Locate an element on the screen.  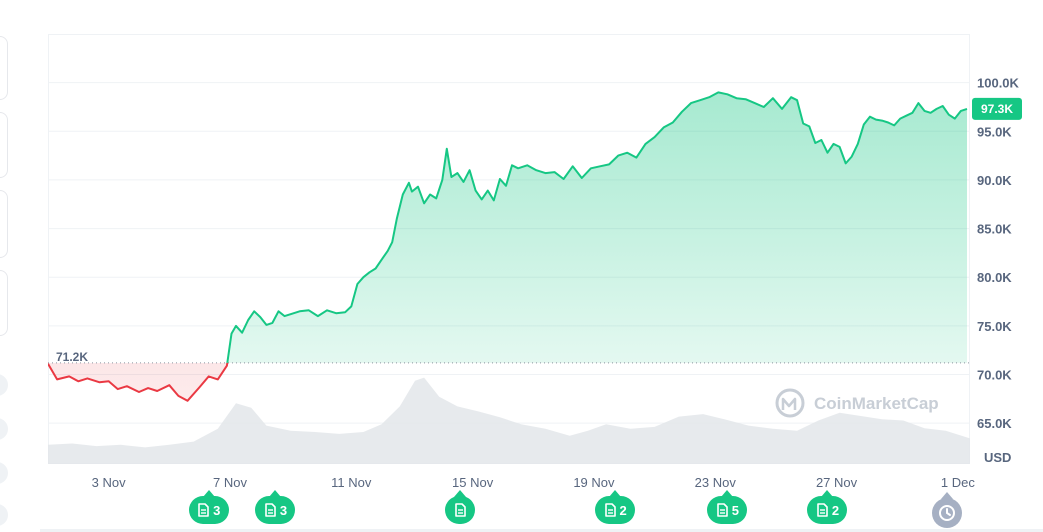
y-tick-label: 80.0K is located at coordinates (994, 277).